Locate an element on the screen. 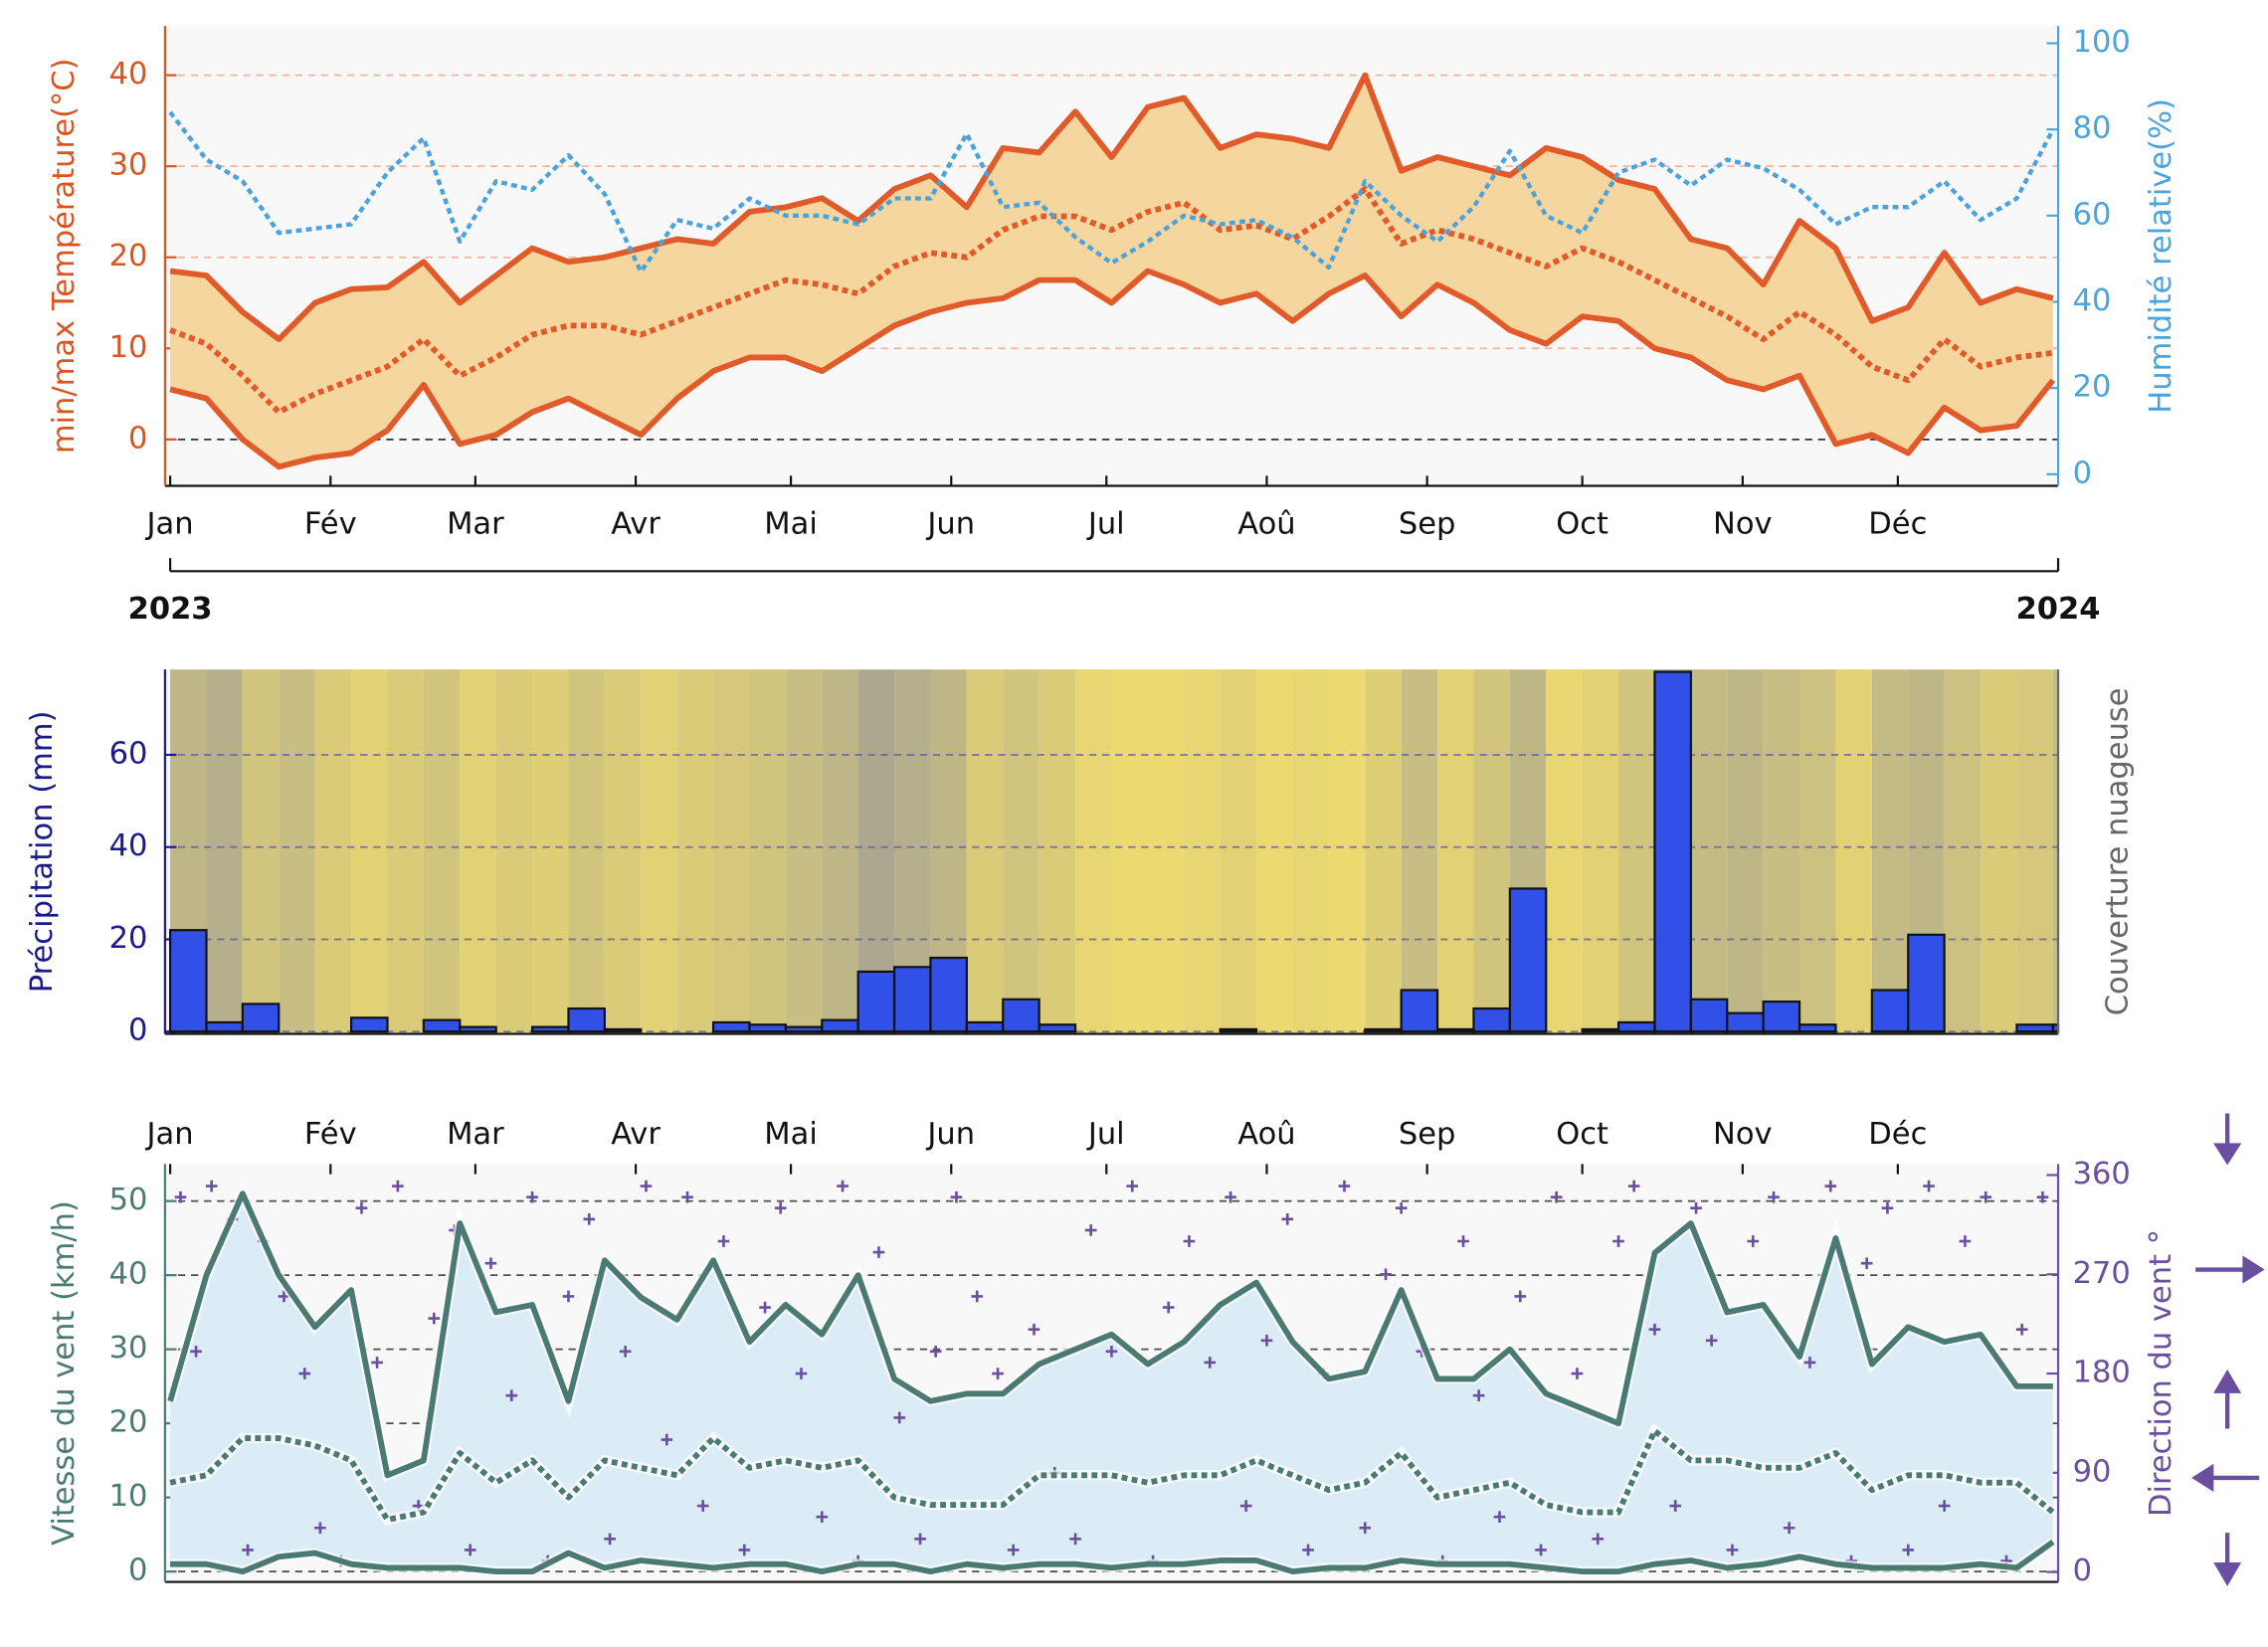  direction-arrows is located at coordinates (2228, 1349).